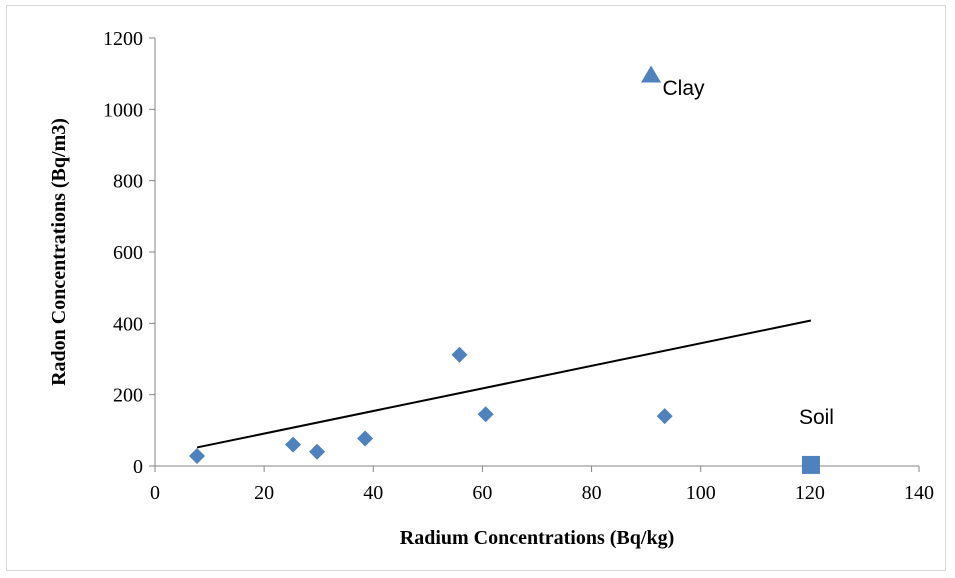 Image resolution: width=955 pixels, height=578 pixels. What do you see at coordinates (138, 467) in the screenshot?
I see `y-tick-label: 0` at bounding box center [138, 467].